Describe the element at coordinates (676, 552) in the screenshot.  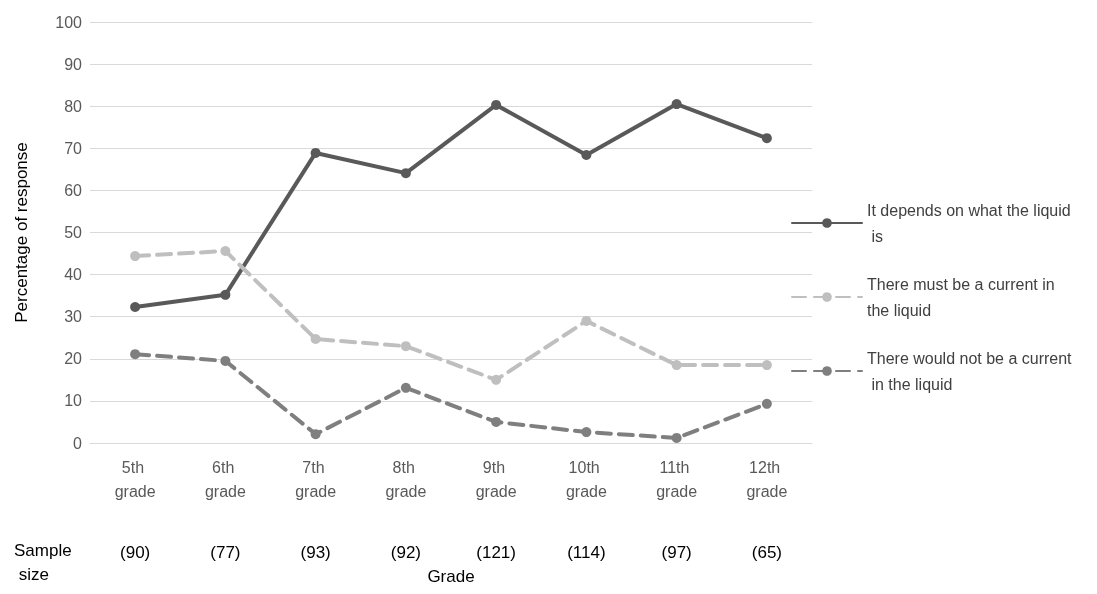
I see `text: (97)` at that location.